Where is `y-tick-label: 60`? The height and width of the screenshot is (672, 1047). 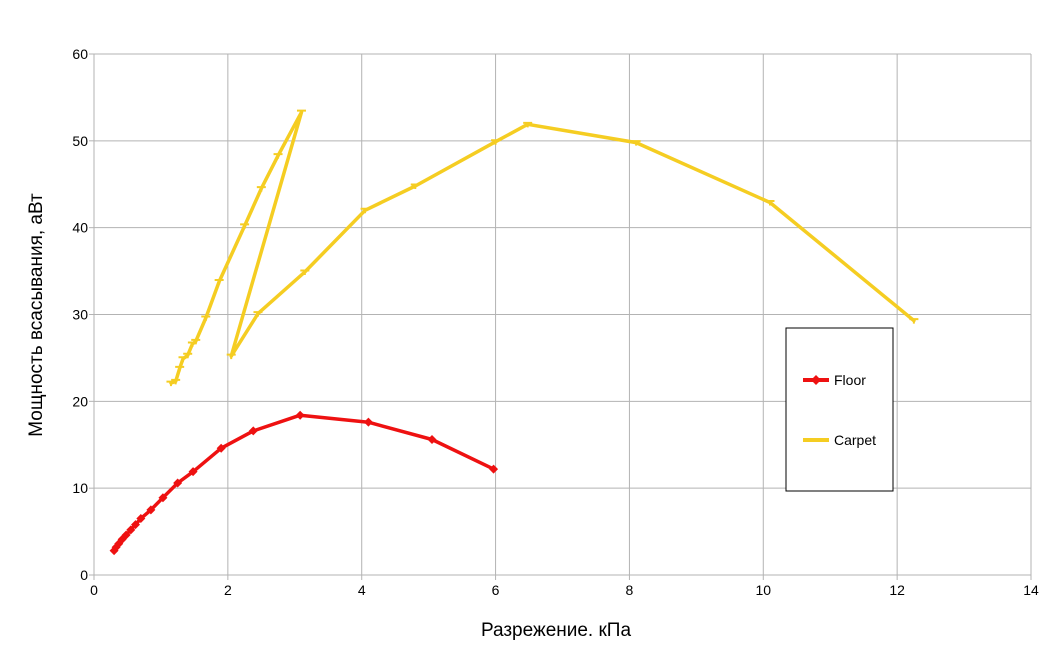 y-tick-label: 60 is located at coordinates (80, 54).